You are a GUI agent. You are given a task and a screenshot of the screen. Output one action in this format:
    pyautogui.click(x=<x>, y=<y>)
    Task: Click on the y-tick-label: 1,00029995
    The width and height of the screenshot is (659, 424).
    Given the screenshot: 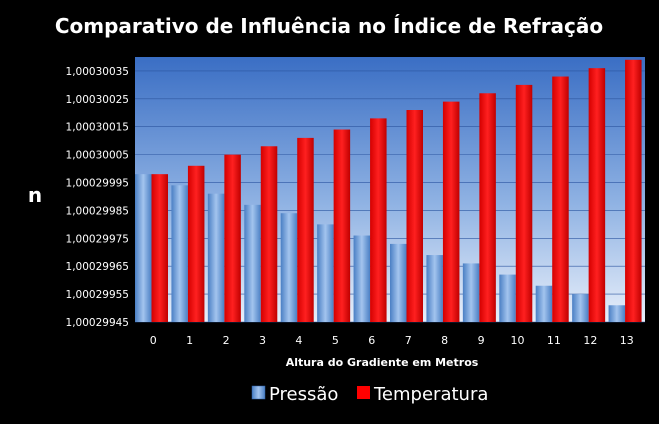 What is the action you would take?
    pyautogui.click(x=97, y=184)
    